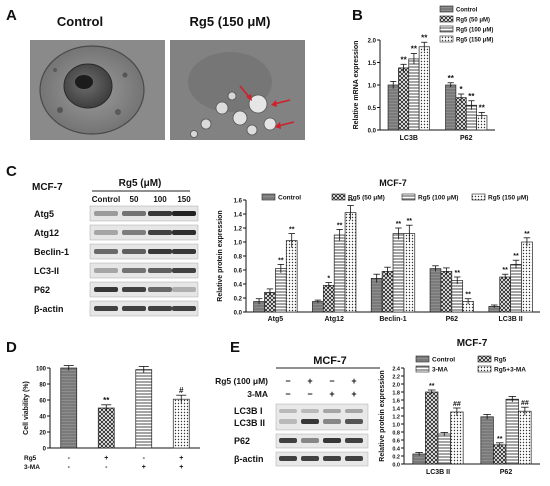 The width and height of the screenshot is (550, 486). Describe the element at coordinates (238, 244) in the screenshot. I see `y-tick-label: 1.0` at that location.